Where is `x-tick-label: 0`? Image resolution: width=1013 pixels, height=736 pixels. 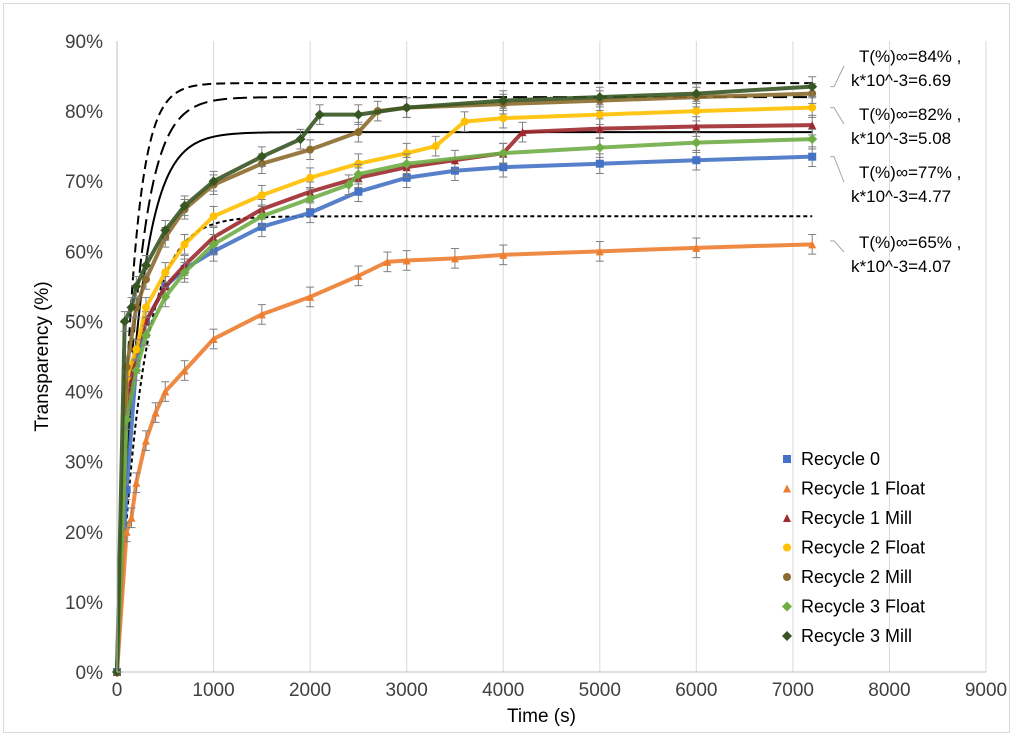
x-tick-label: 0 is located at coordinates (117, 690).